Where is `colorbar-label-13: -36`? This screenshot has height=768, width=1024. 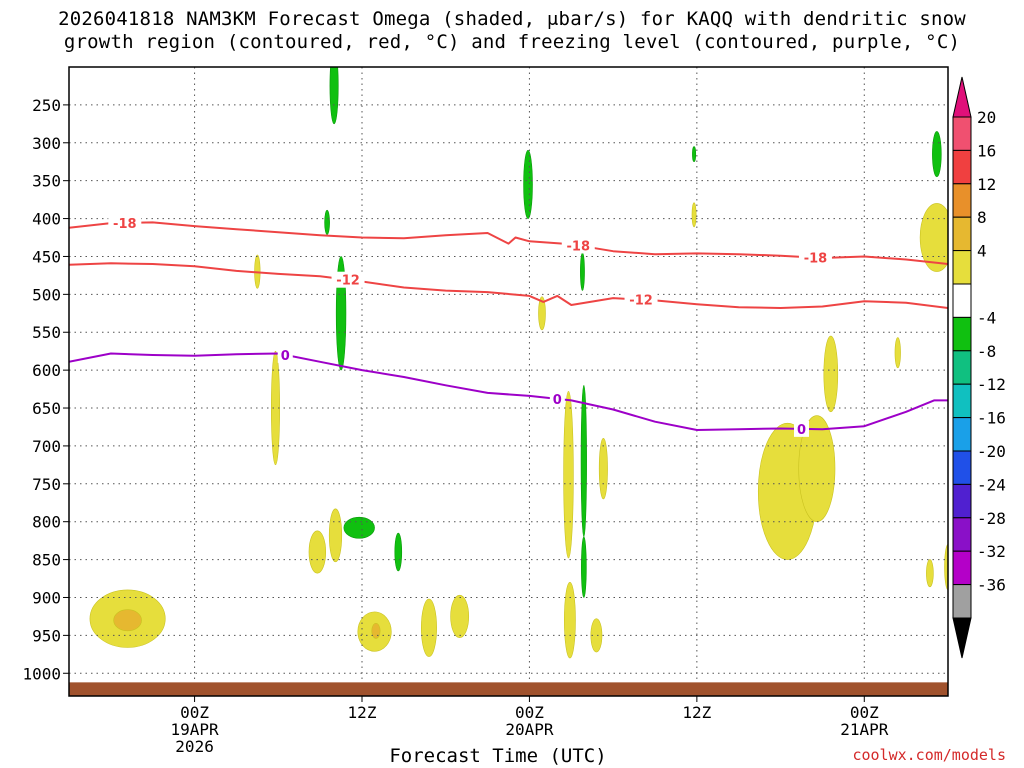
colorbar-label-13: -36 is located at coordinates (991, 585).